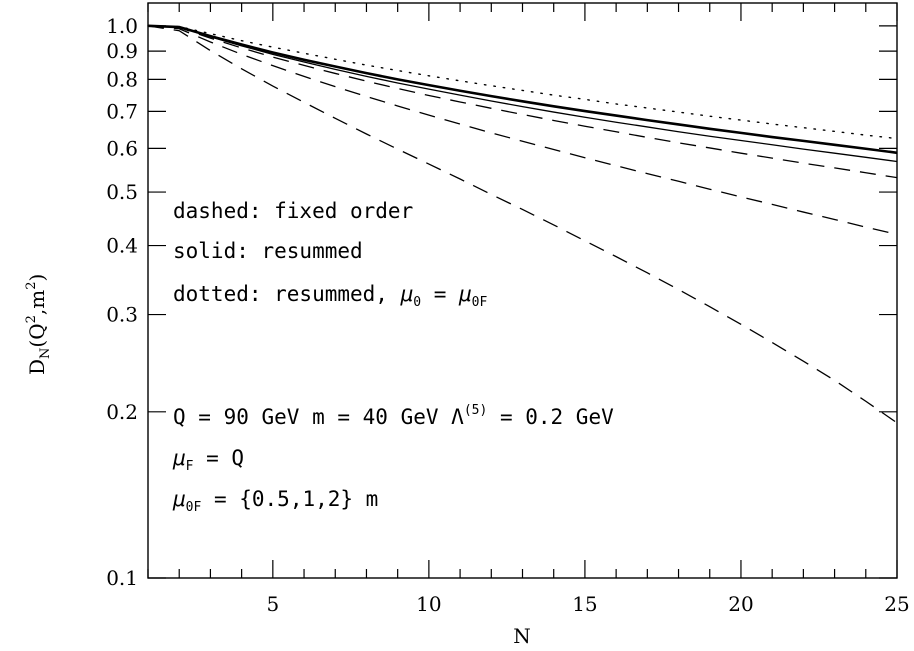 The height and width of the screenshot is (651, 914). Describe the element at coordinates (122, 111) in the screenshot. I see `y-tick-label: 0.7` at that location.